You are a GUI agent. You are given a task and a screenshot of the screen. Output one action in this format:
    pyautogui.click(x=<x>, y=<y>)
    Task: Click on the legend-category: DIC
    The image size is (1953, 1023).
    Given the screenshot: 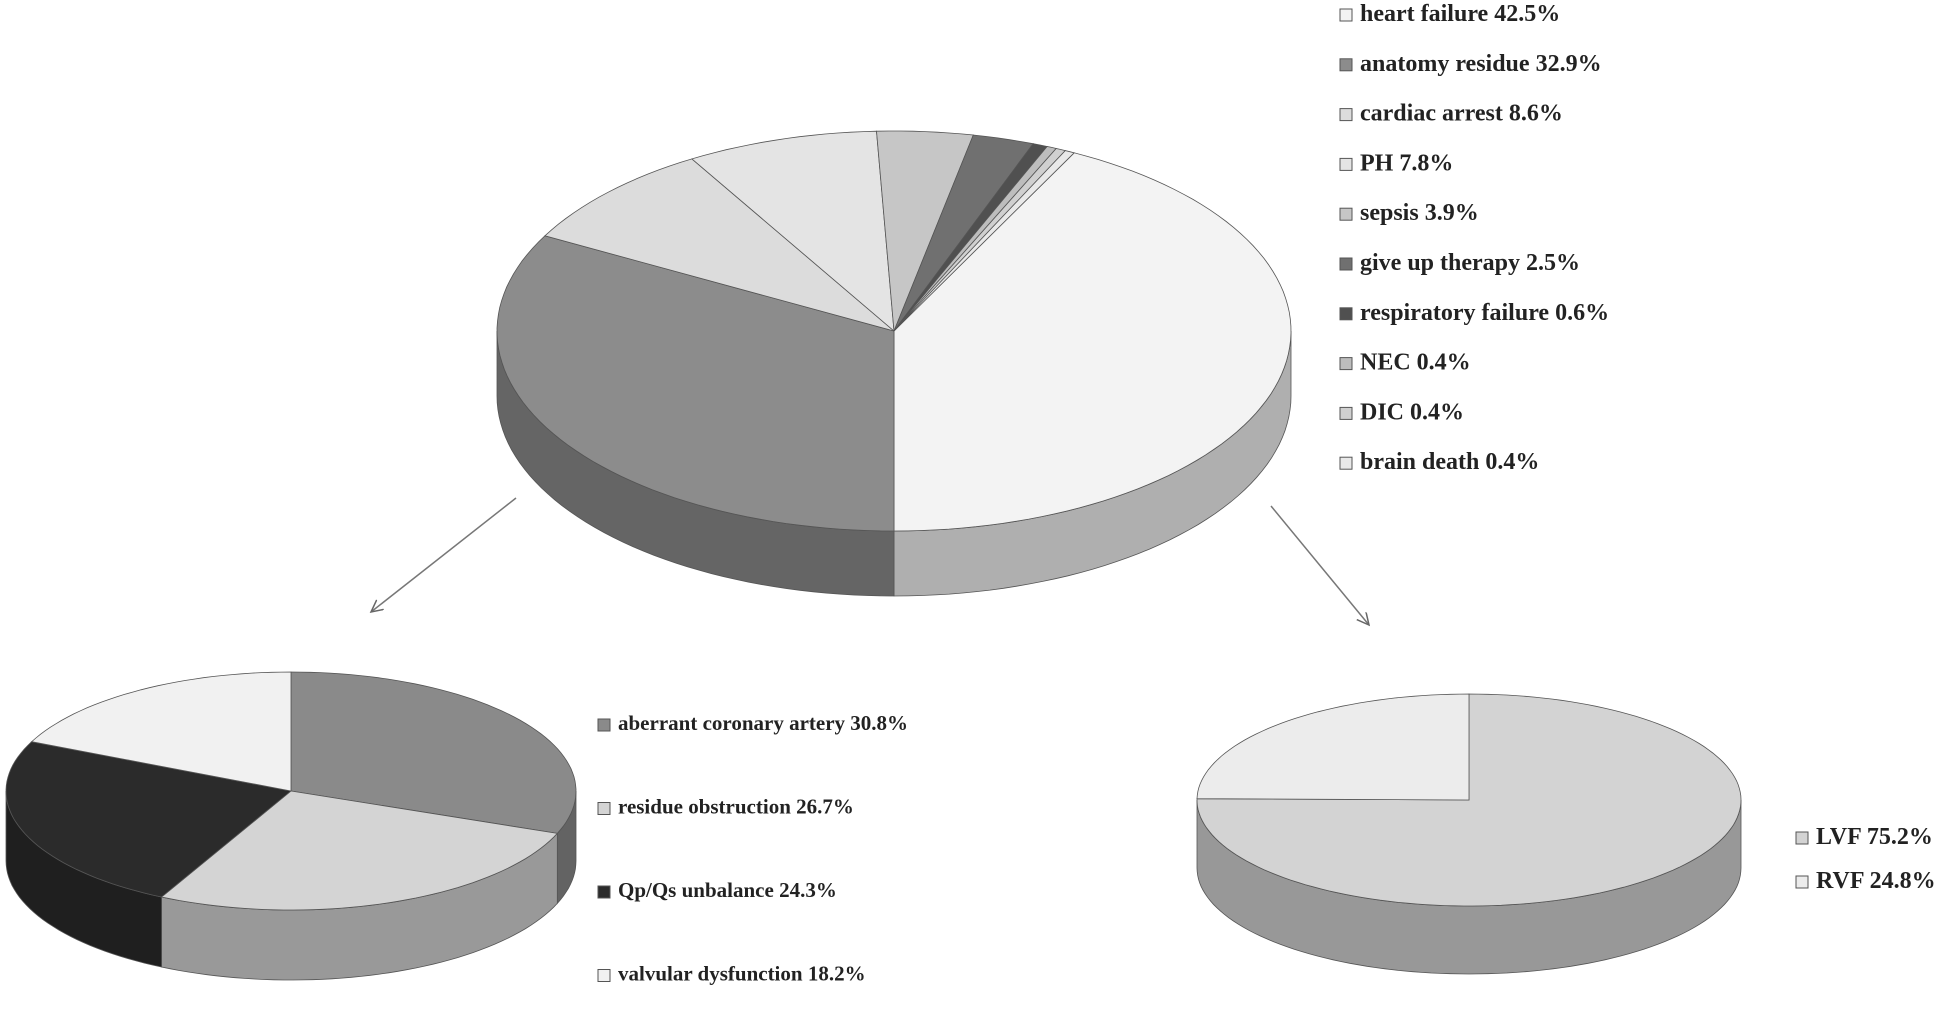 What is the action you would take?
    pyautogui.click(x=1382, y=412)
    